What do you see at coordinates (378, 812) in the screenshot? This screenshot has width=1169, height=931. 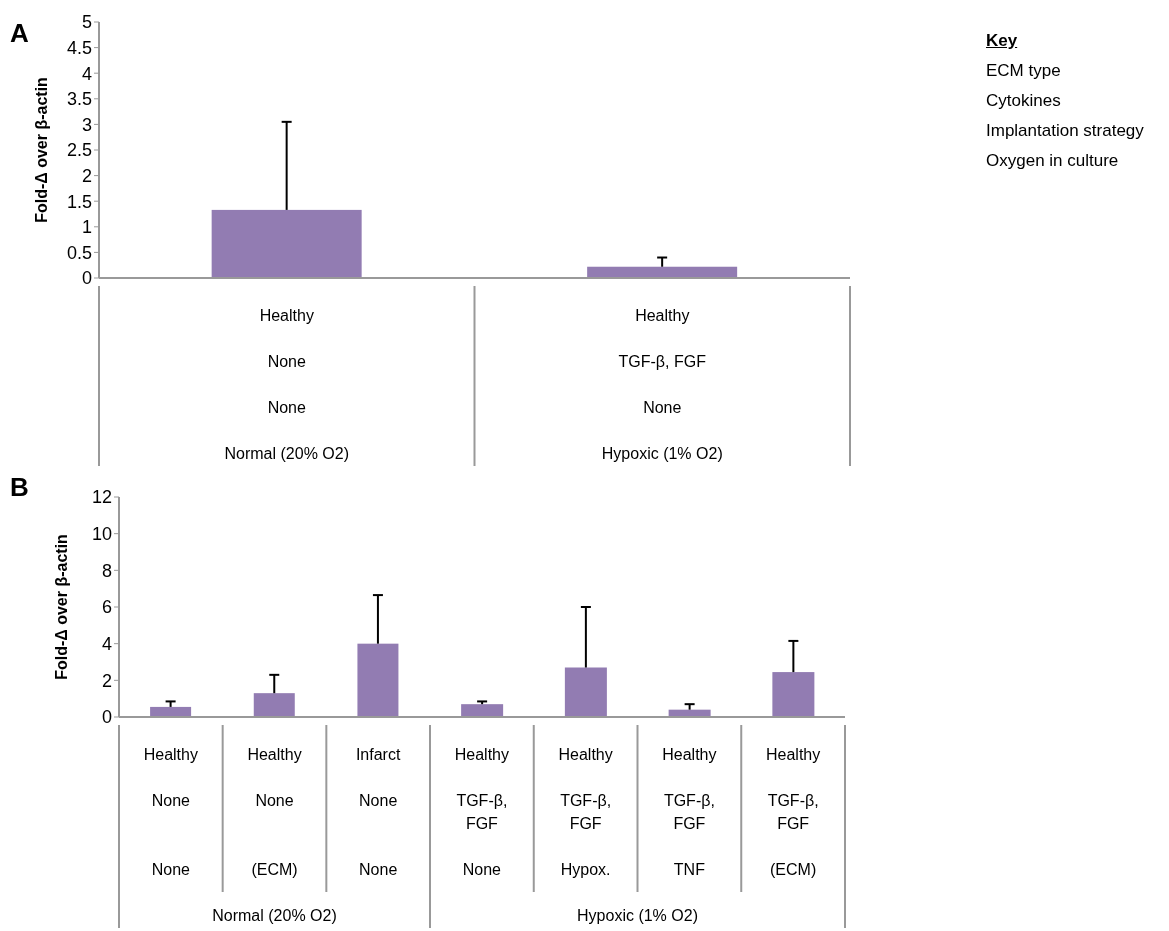 I see `category-label: Infarct None None` at bounding box center [378, 812].